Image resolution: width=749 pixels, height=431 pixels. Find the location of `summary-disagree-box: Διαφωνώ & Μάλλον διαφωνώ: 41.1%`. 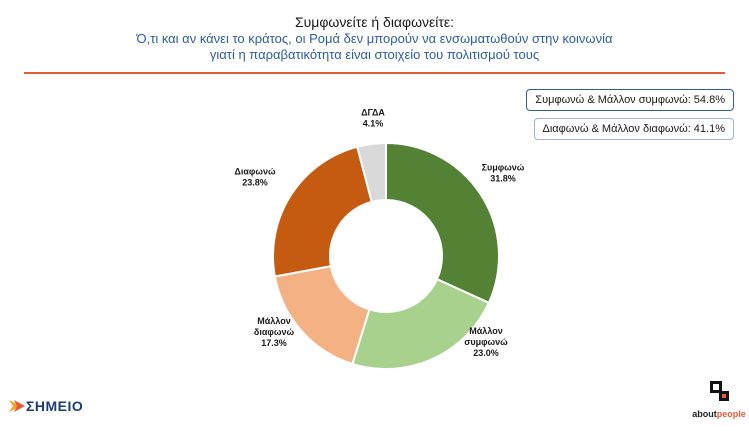

summary-disagree-box: Διαφωνώ & Μάλλον διαφωνώ: 41.1% is located at coordinates (633, 129).